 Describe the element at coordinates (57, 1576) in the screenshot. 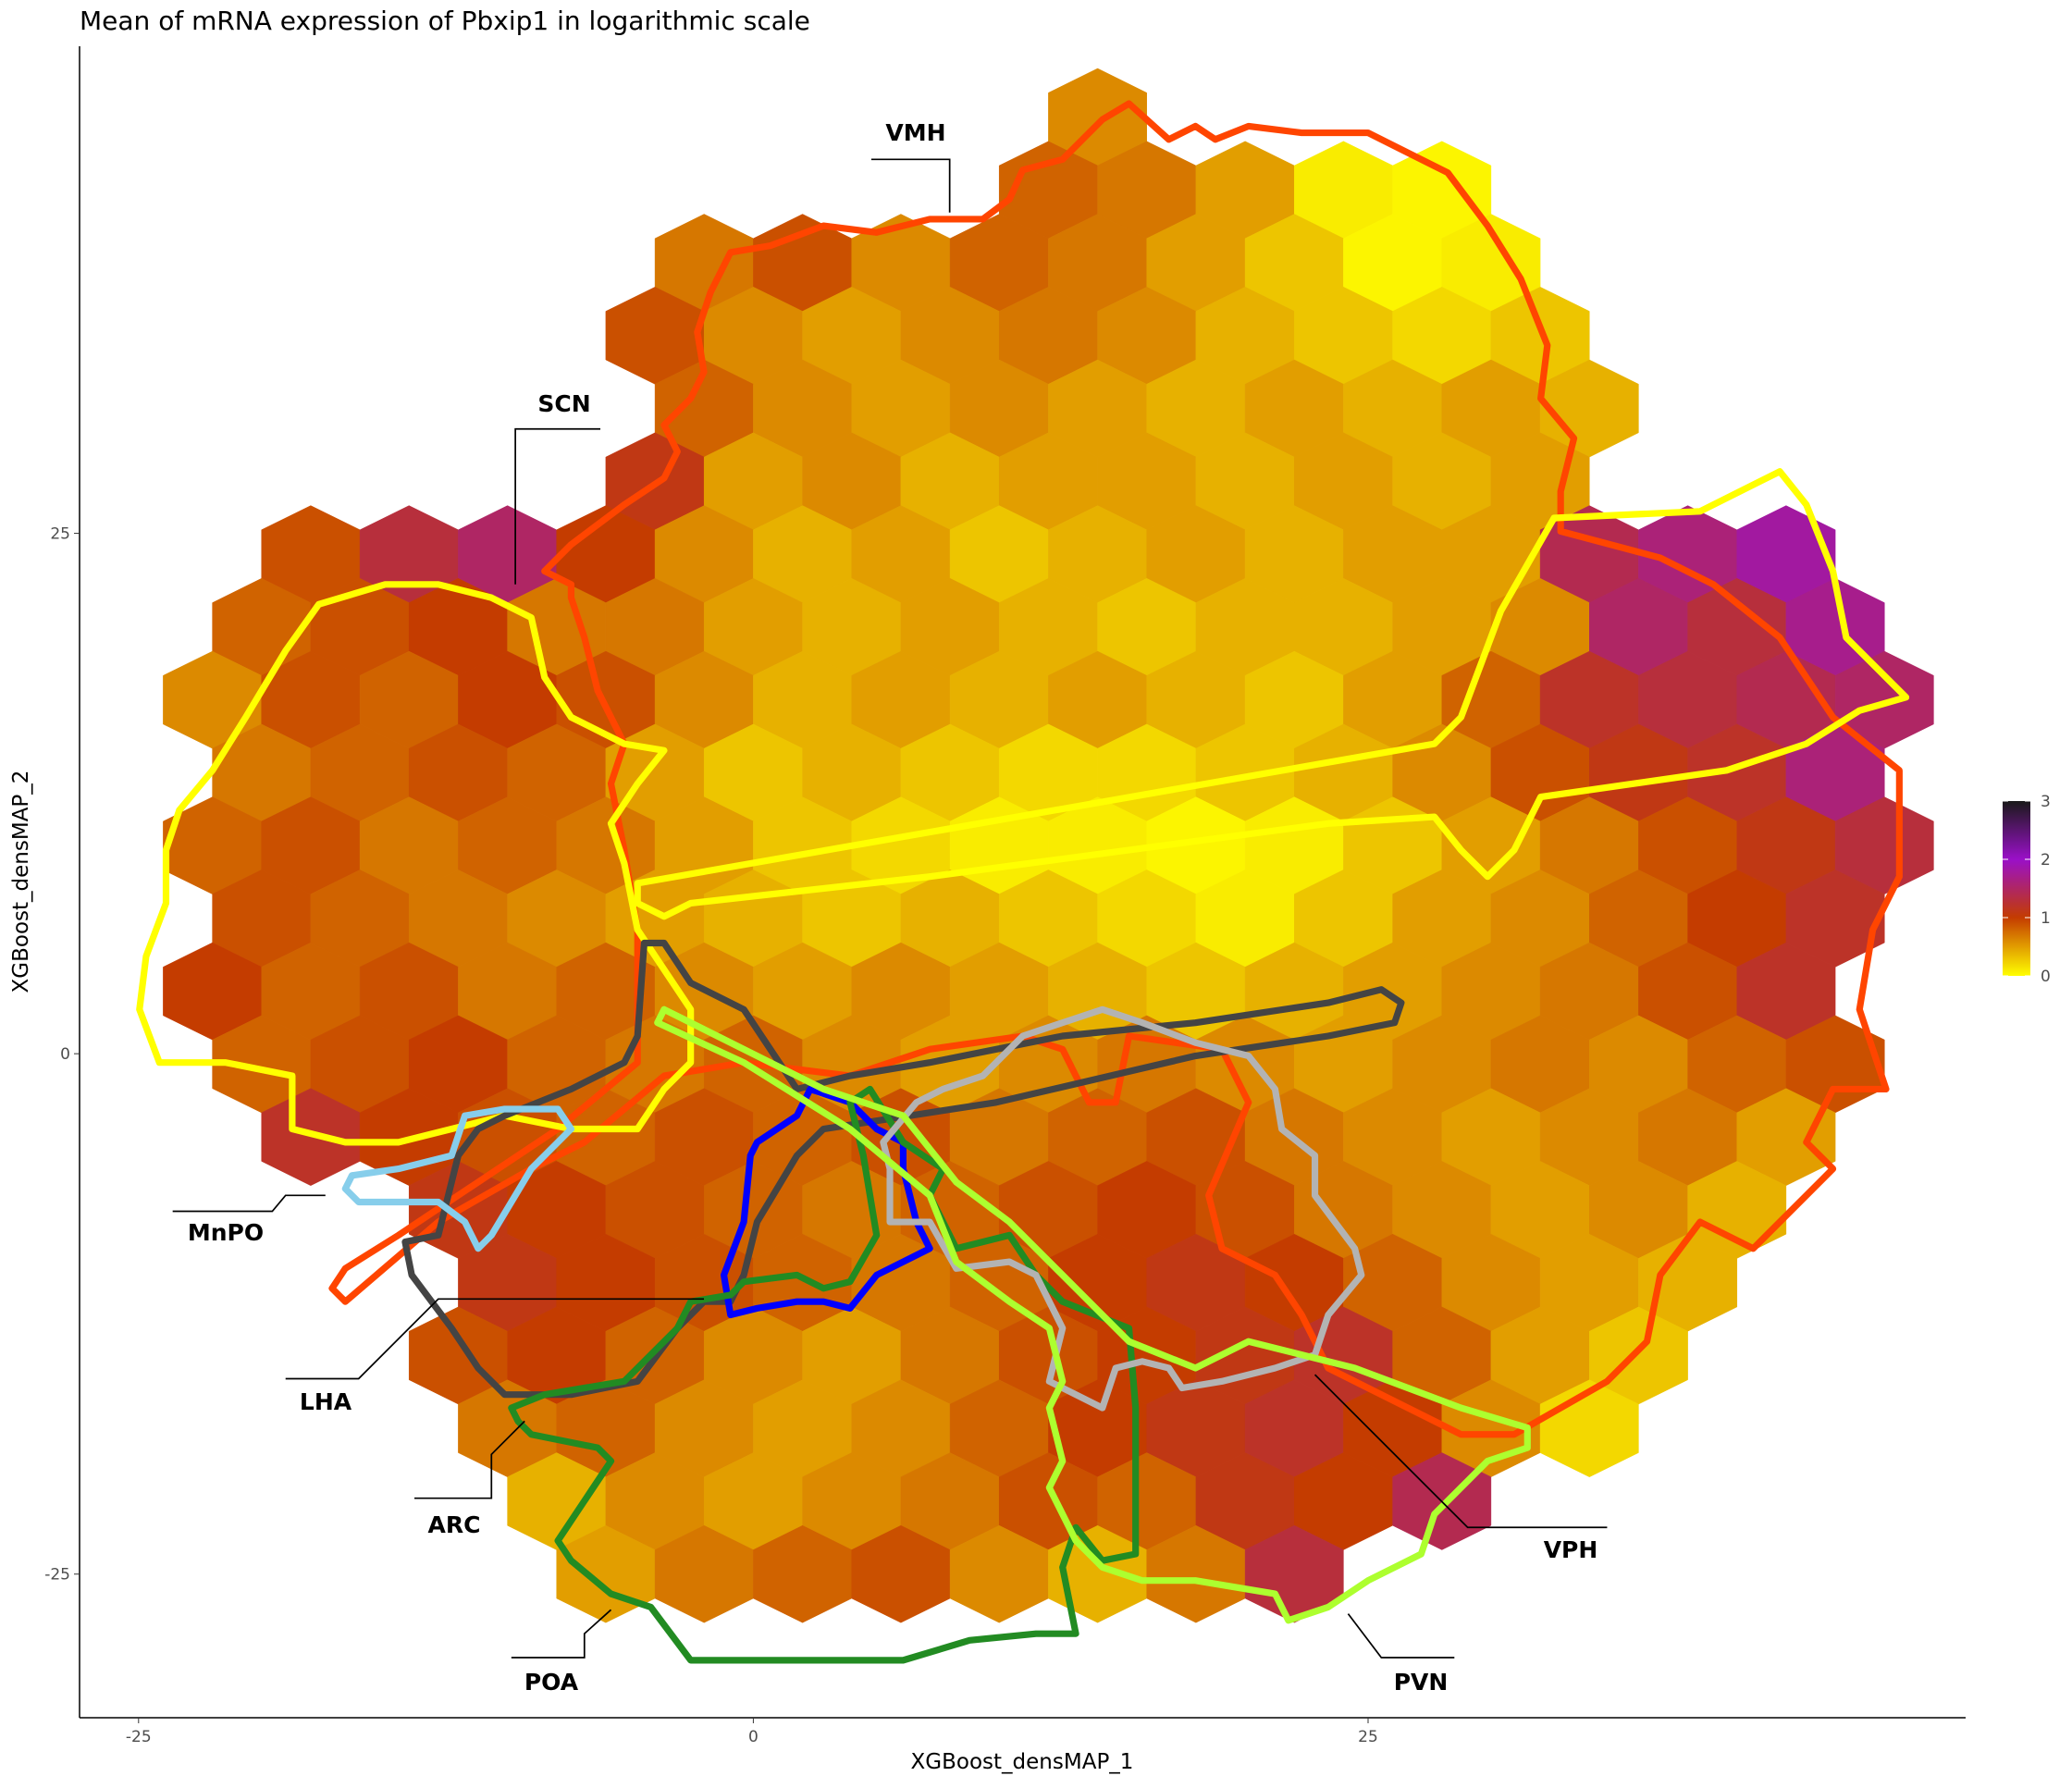

I see `y-tick-label: -25` at that location.